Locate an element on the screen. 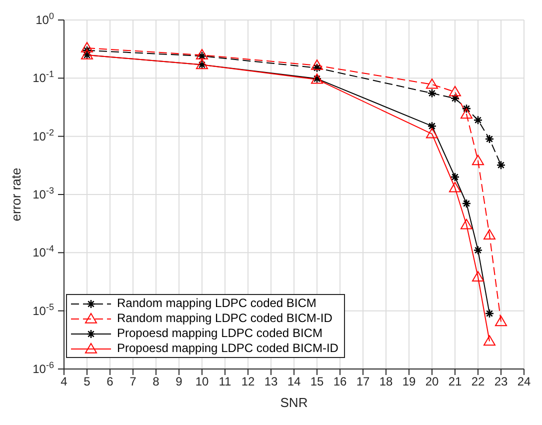  x-tick-label: 20 is located at coordinates (432, 381).